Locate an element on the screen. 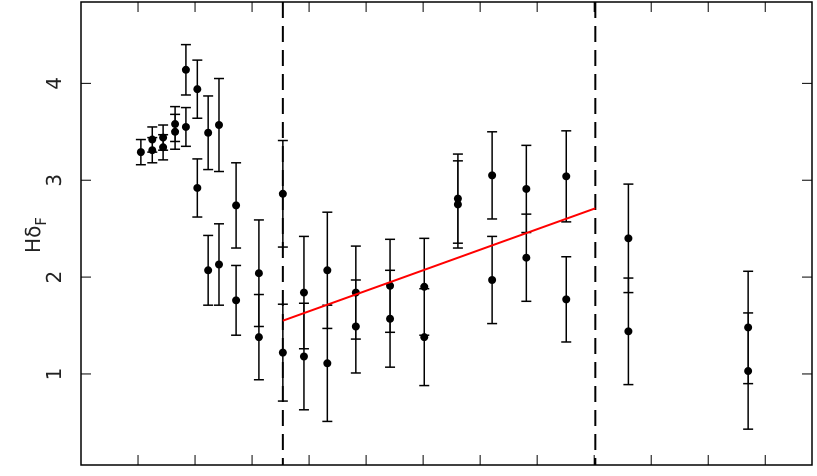 The height and width of the screenshot is (476, 817). y-tick-label: 4 is located at coordinates (54, 83).